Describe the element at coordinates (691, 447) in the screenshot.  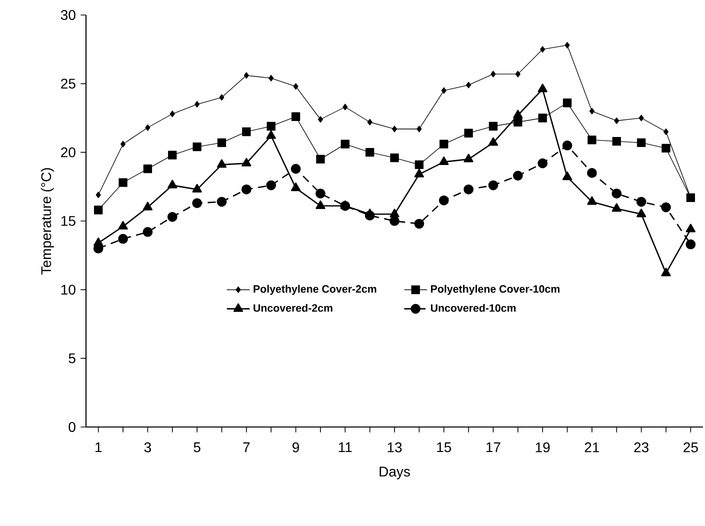
I see `x-tick-label: 25` at that location.